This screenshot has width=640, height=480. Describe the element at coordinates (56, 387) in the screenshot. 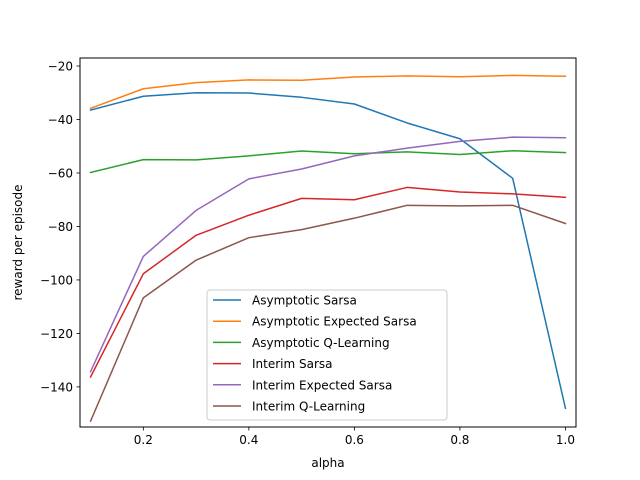

I see `y-tick-label: −140` at that location.